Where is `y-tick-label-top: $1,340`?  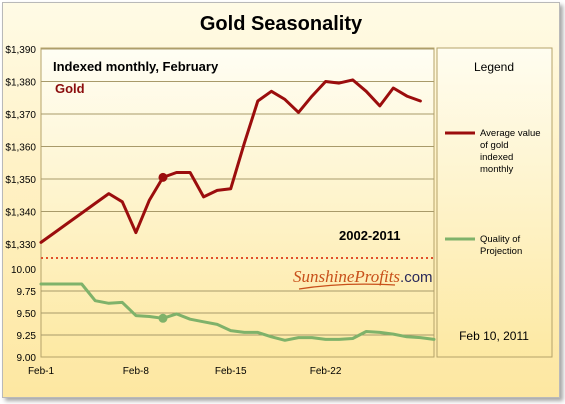
y-tick-label-top: $1,340 is located at coordinates (20, 213).